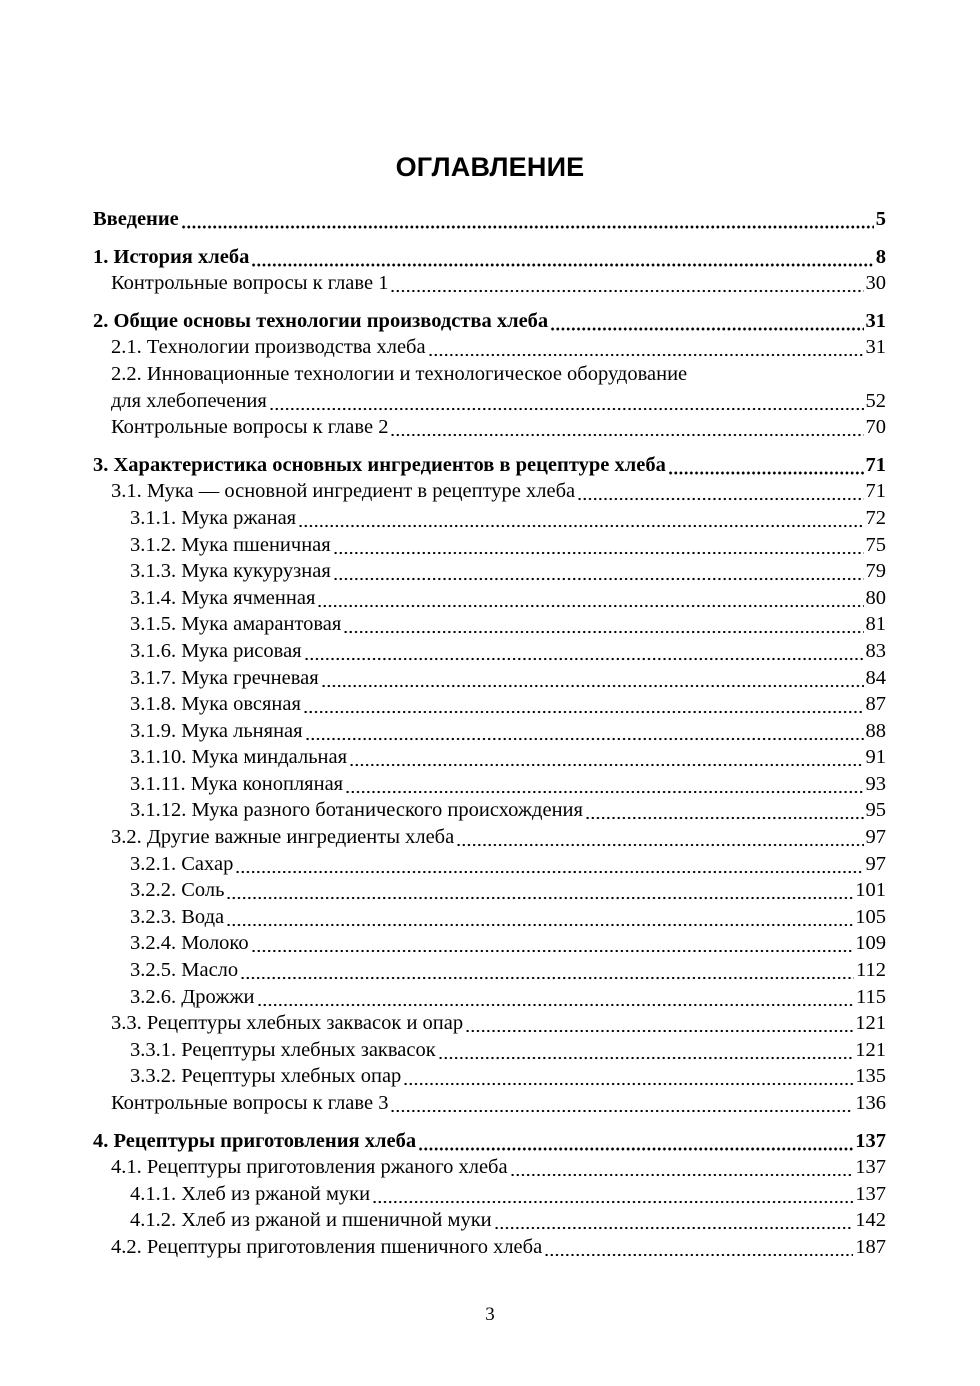 This screenshot has height=1386, width=980. I want to click on toc-entry-title: 3.1.2. Мука пшеничная, so click(230, 544).